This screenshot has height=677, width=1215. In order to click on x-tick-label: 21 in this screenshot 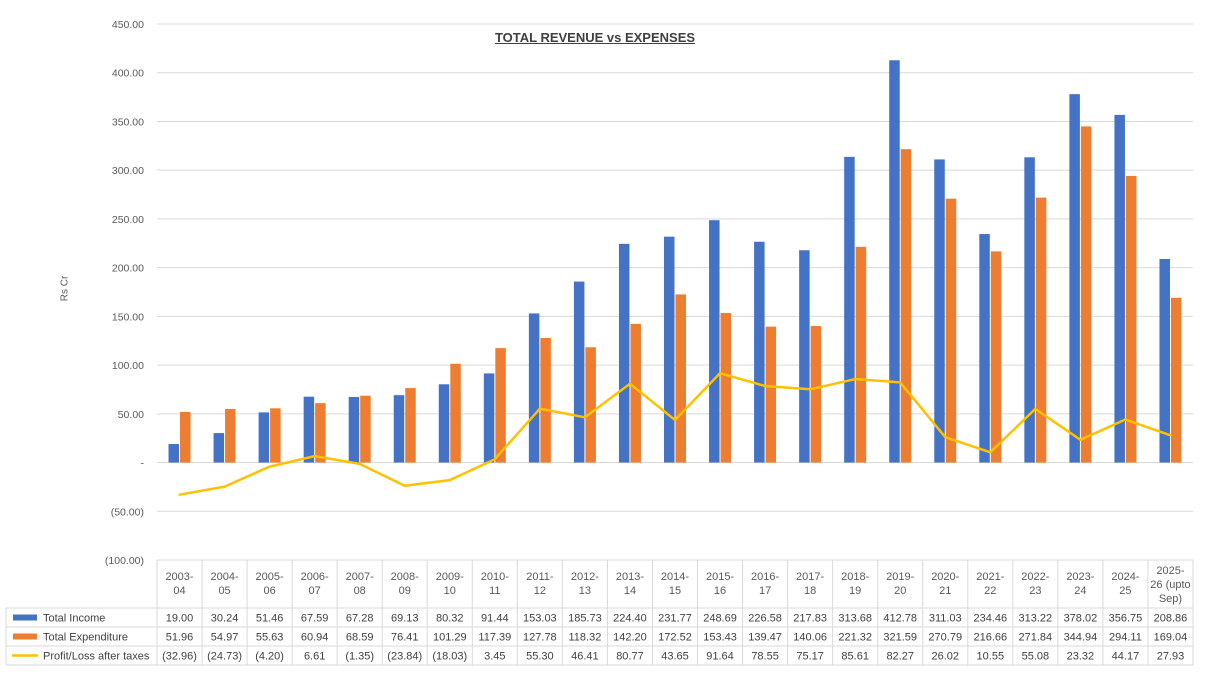, I will do `click(945, 591)`.